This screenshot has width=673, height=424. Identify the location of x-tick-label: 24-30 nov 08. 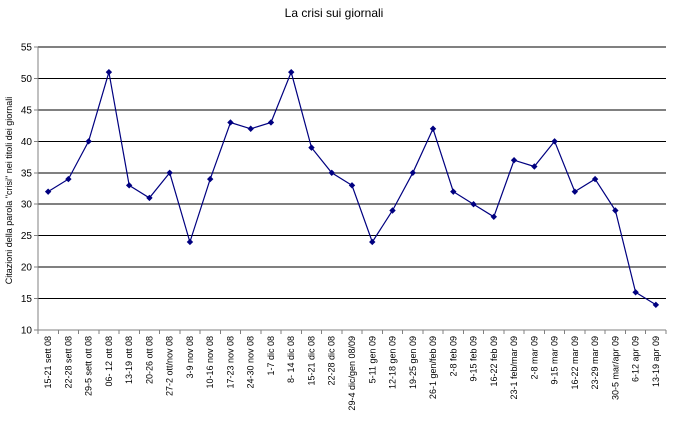
(251, 362).